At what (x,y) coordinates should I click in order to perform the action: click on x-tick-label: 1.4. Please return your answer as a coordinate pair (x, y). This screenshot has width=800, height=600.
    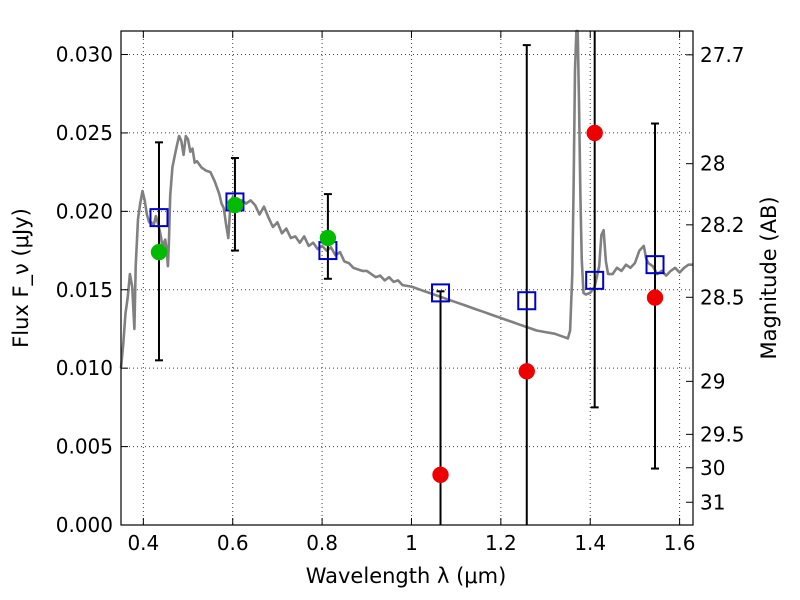
    Looking at the image, I should click on (590, 543).